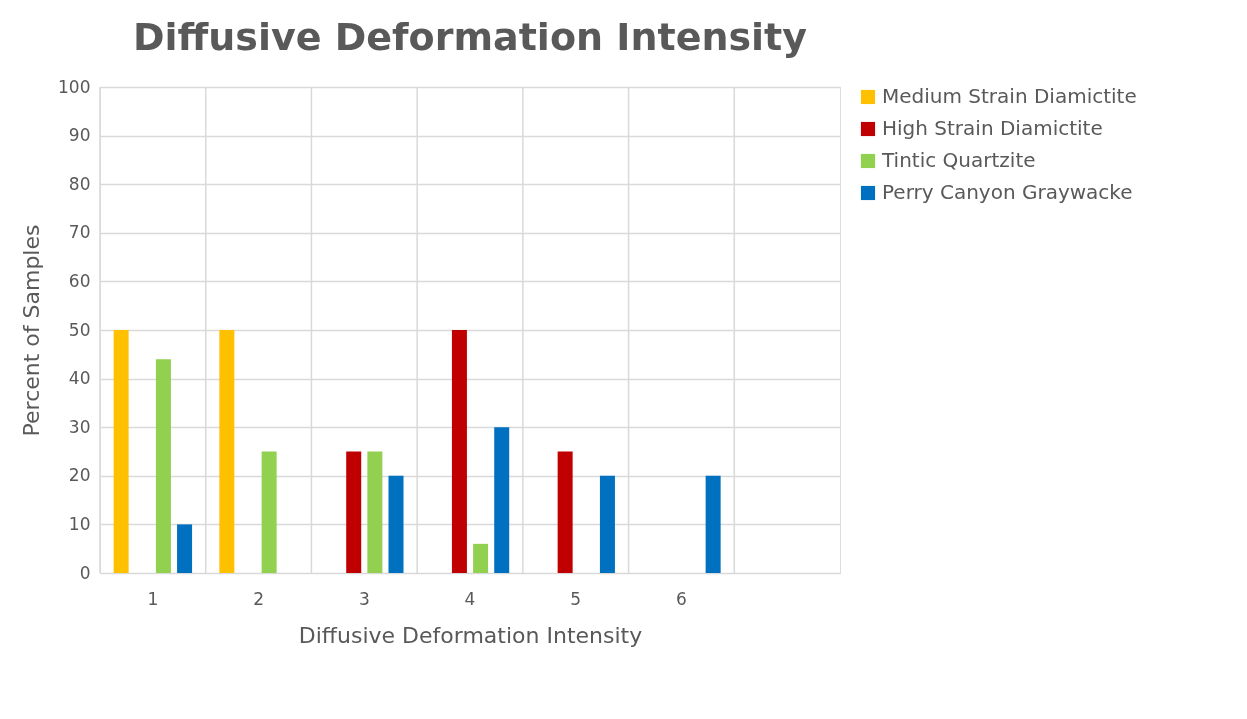 The height and width of the screenshot is (719, 1247). What do you see at coordinates (1009, 96) in the screenshot?
I see `legend-label: Medium Strain Diamictite` at bounding box center [1009, 96].